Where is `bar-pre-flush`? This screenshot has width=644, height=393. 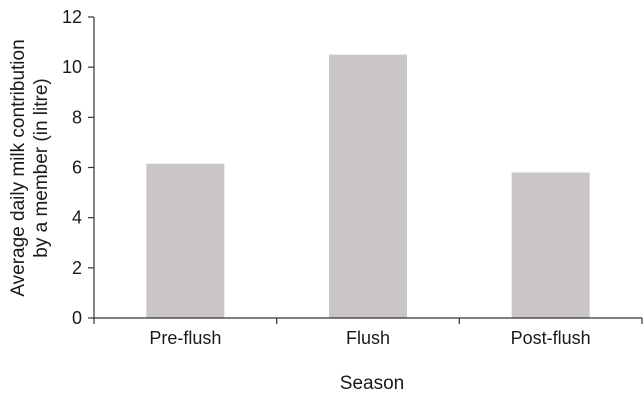 bar-pre-flush is located at coordinates (185, 240).